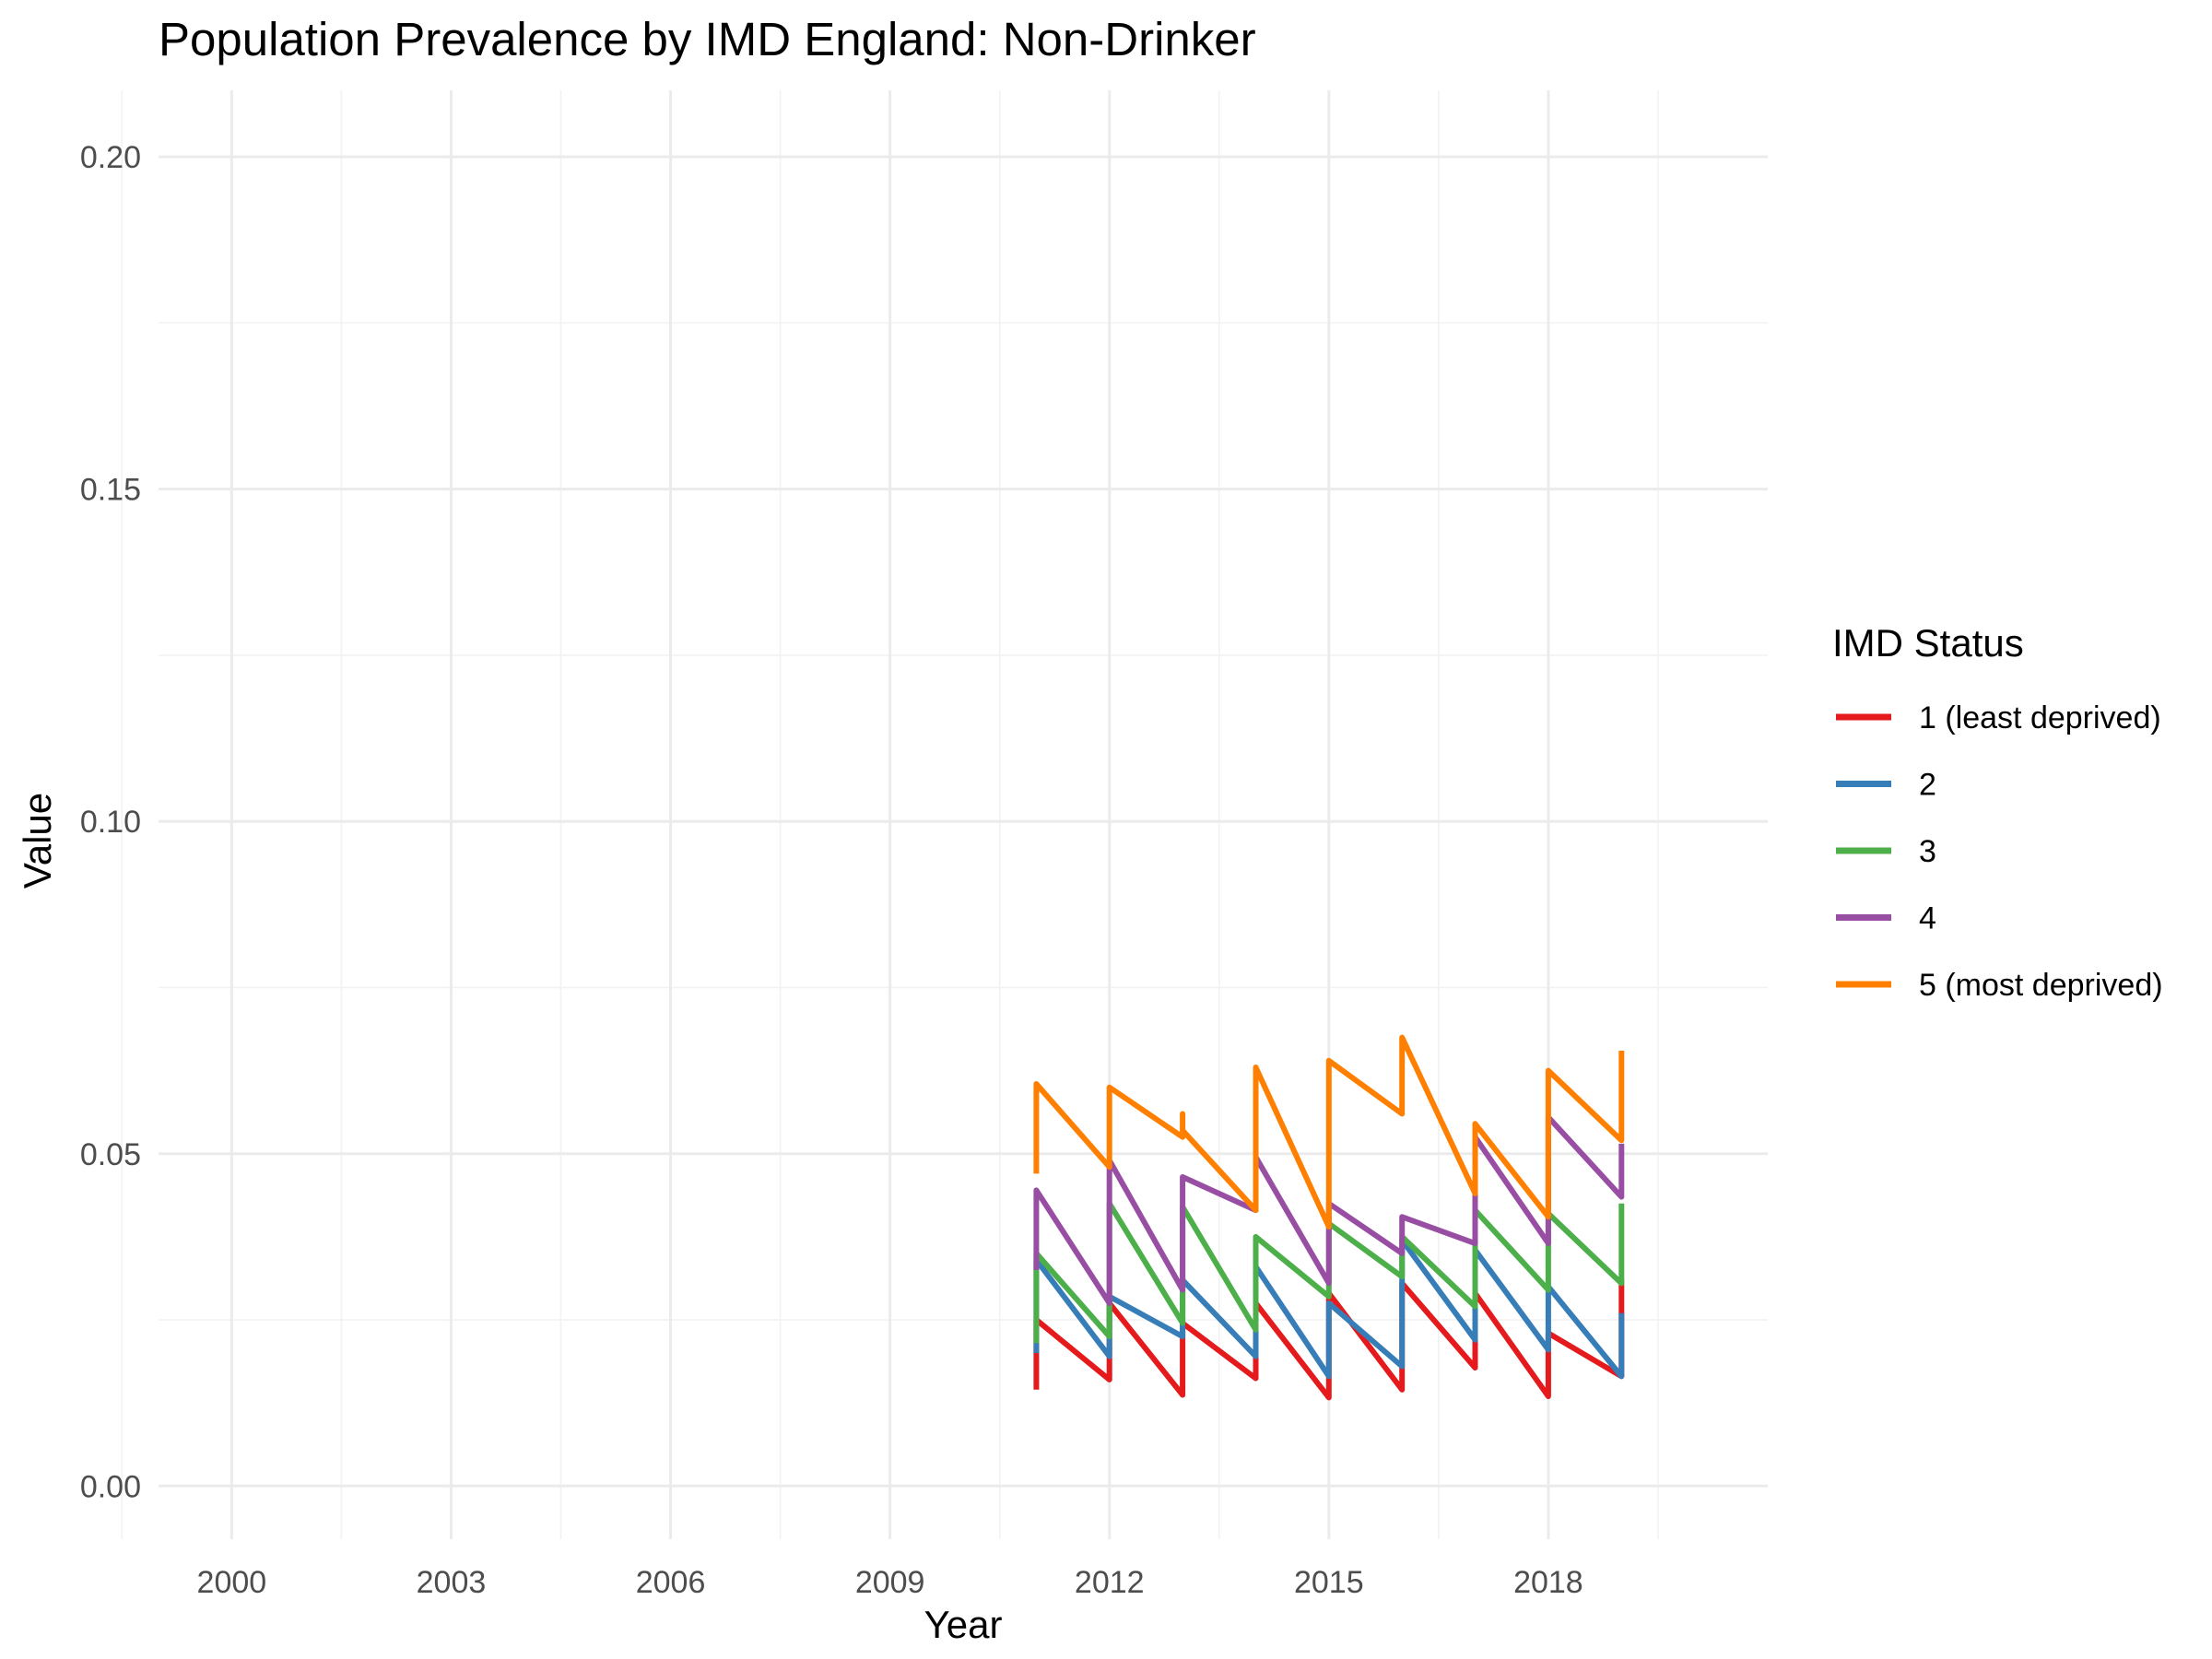 The height and width of the screenshot is (1659, 2212). What do you see at coordinates (1927, 851) in the screenshot?
I see `legend-label-3: 3` at bounding box center [1927, 851].